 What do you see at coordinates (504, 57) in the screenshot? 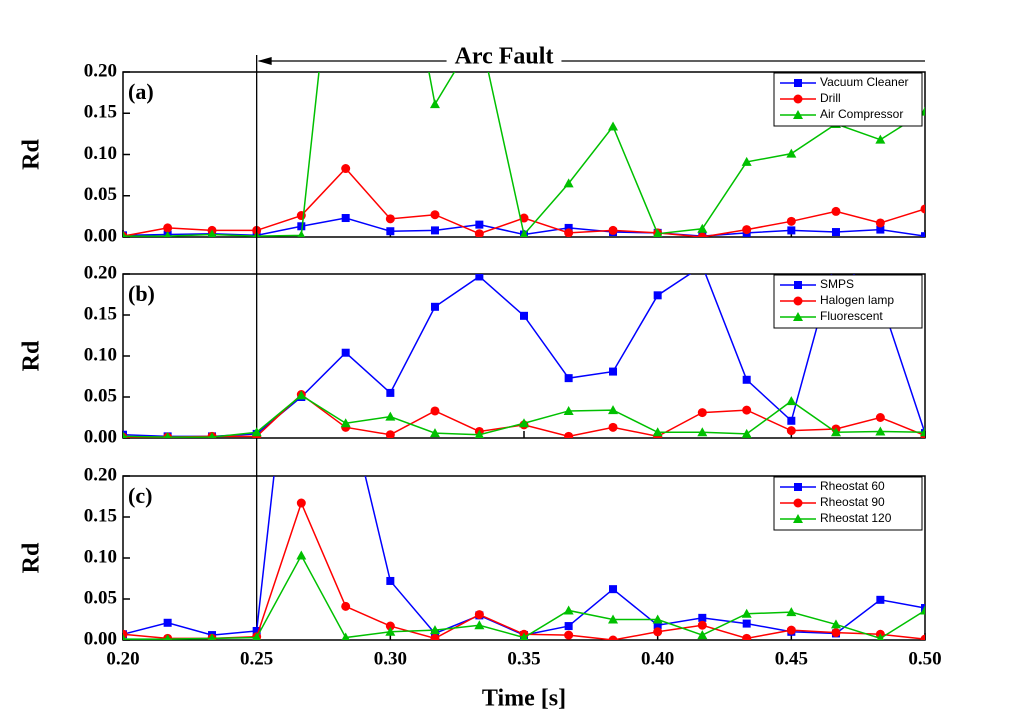
I see `annotation: Arc Fault` at bounding box center [504, 57].